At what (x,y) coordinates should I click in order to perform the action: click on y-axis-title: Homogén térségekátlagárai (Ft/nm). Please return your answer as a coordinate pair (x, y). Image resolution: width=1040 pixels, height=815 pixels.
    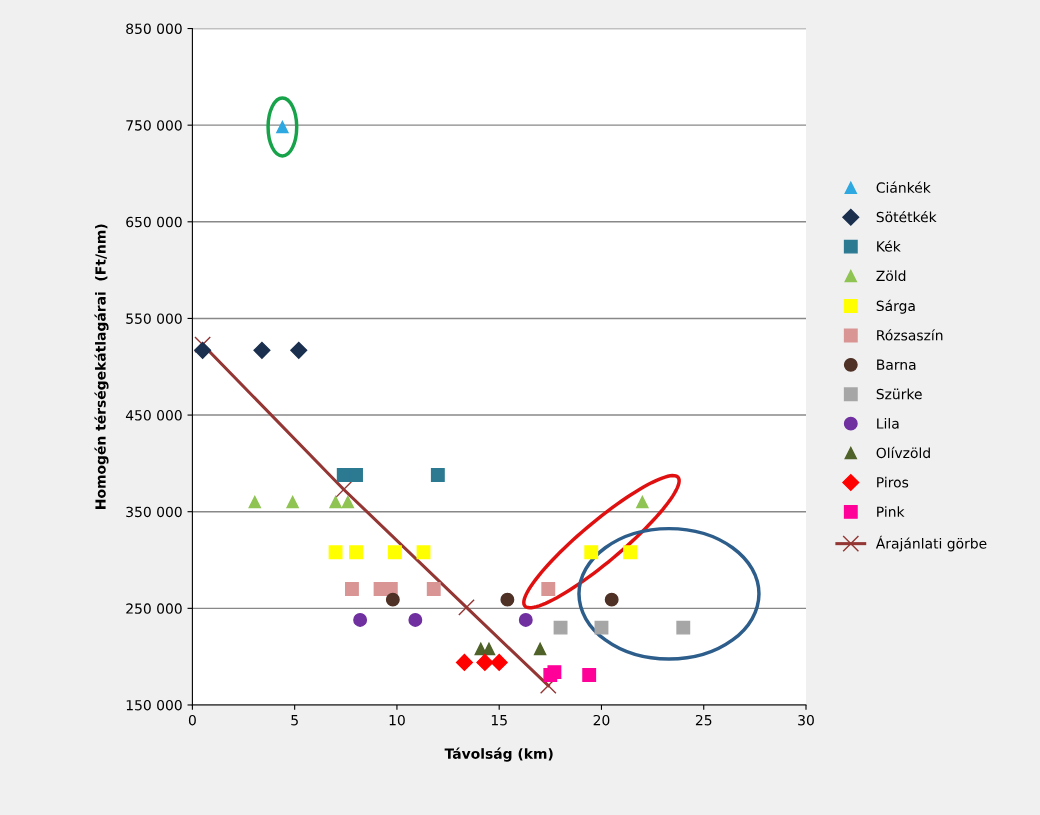
    Looking at the image, I should click on (101, 366).